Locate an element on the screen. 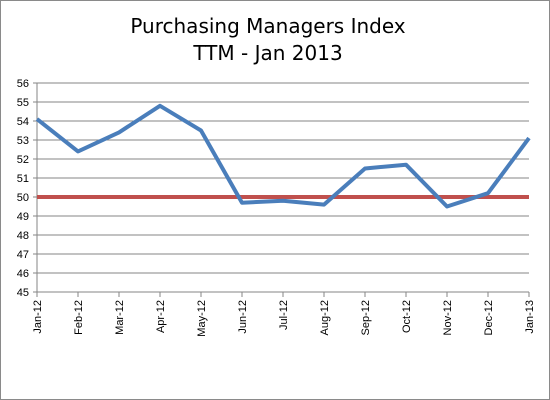 This screenshot has height=400, width=550. x-tick-label: Jul-12 is located at coordinates (284, 315).